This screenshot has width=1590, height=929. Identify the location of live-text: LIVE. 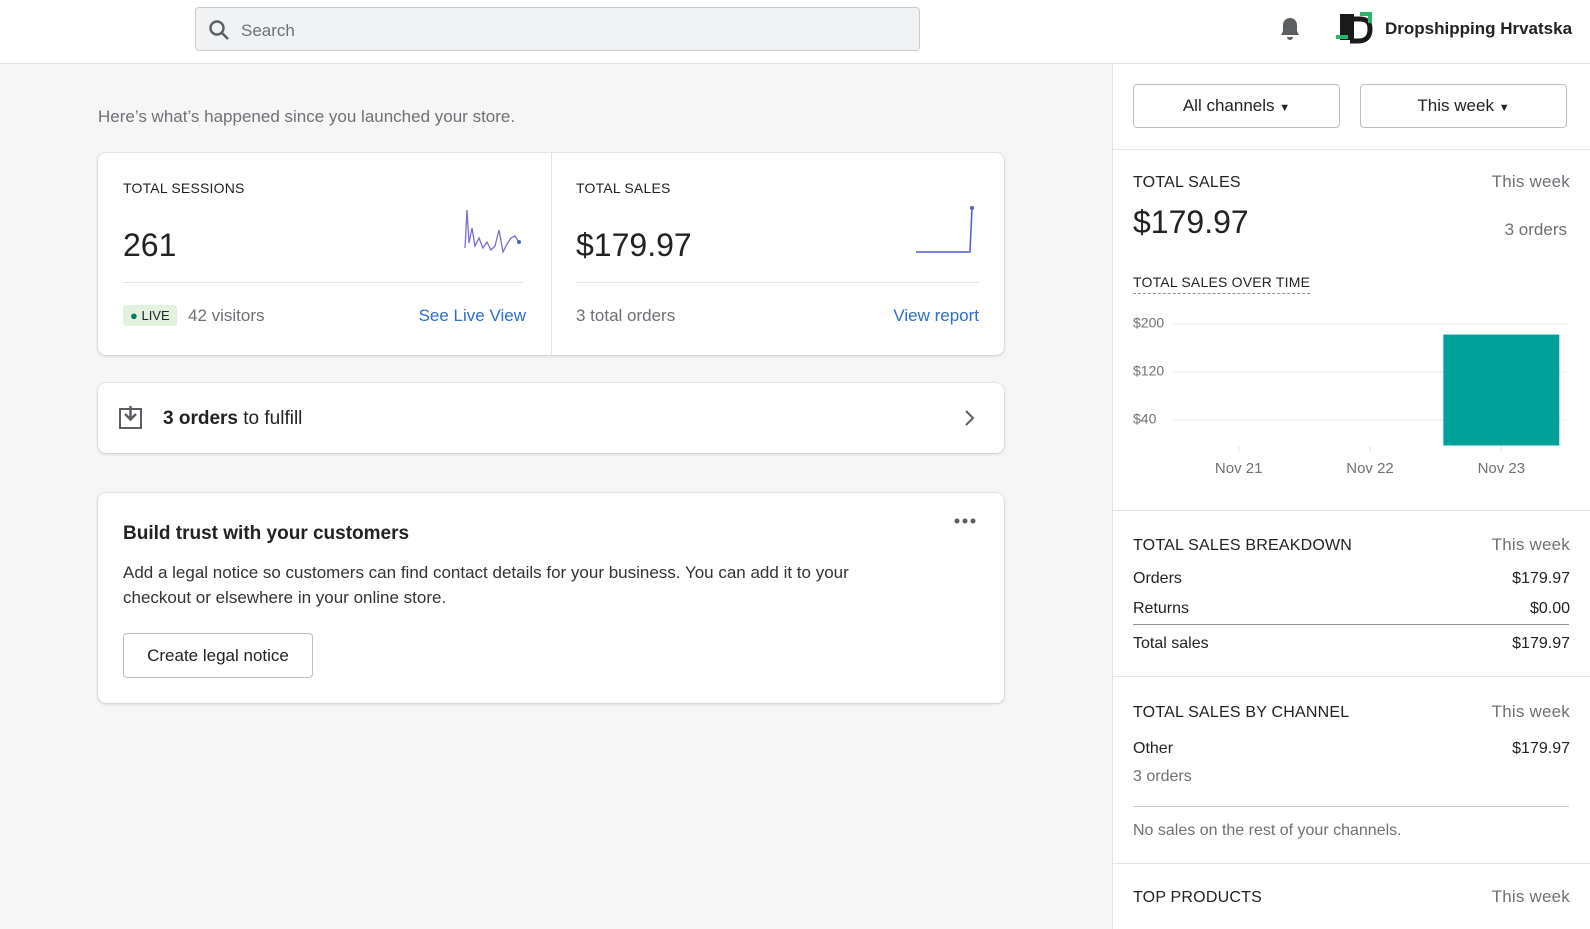
(155, 315).